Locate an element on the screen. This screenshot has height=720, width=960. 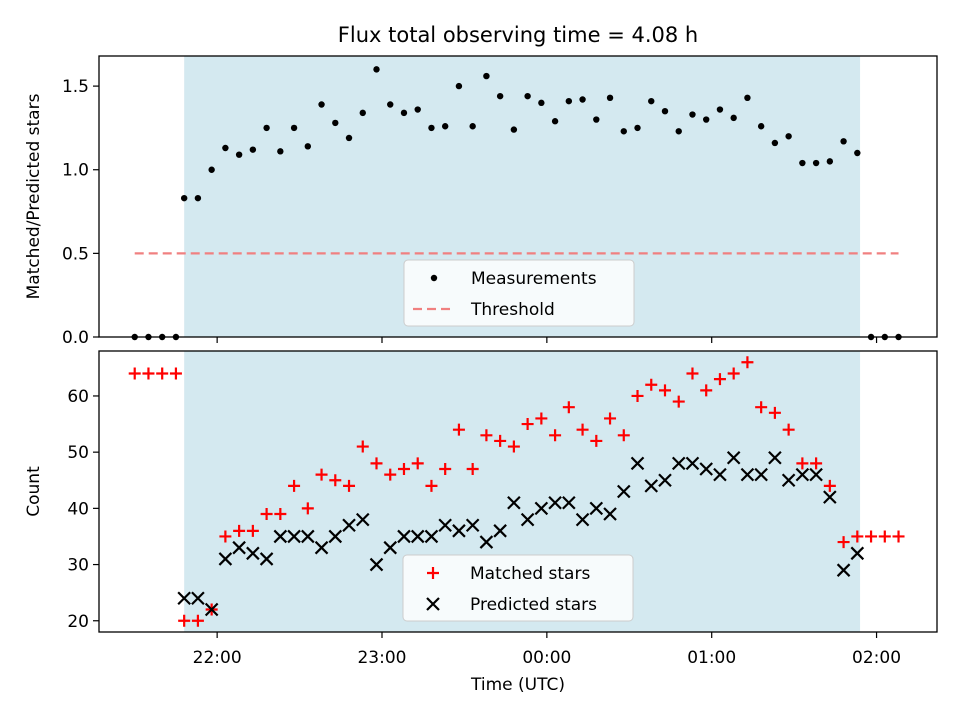
xtick-label: 01:00 is located at coordinates (711, 658).